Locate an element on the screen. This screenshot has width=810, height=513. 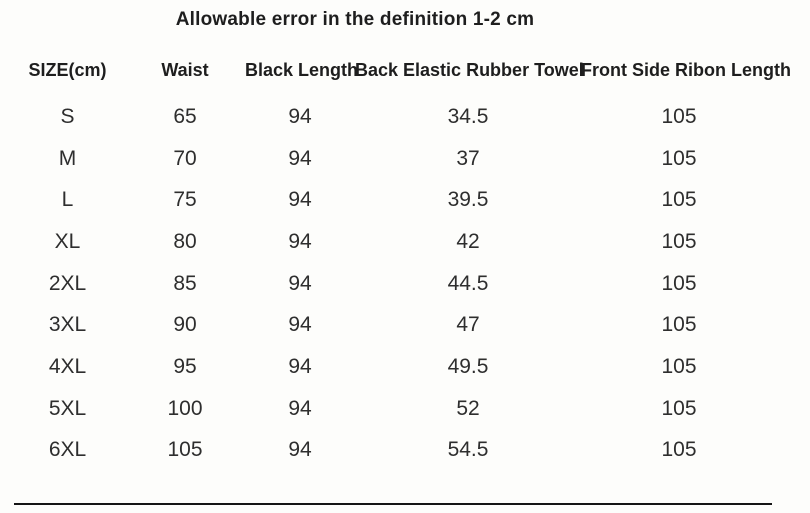
cell-size: 4XL is located at coordinates (67, 366).